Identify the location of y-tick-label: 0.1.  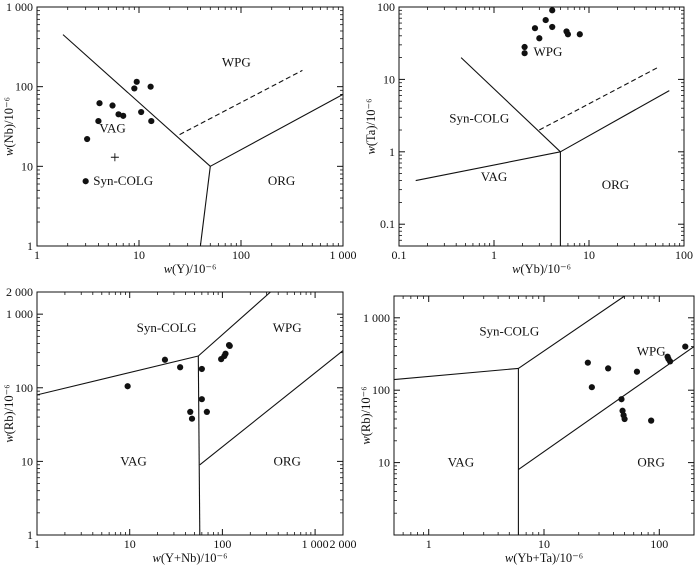
(387, 224).